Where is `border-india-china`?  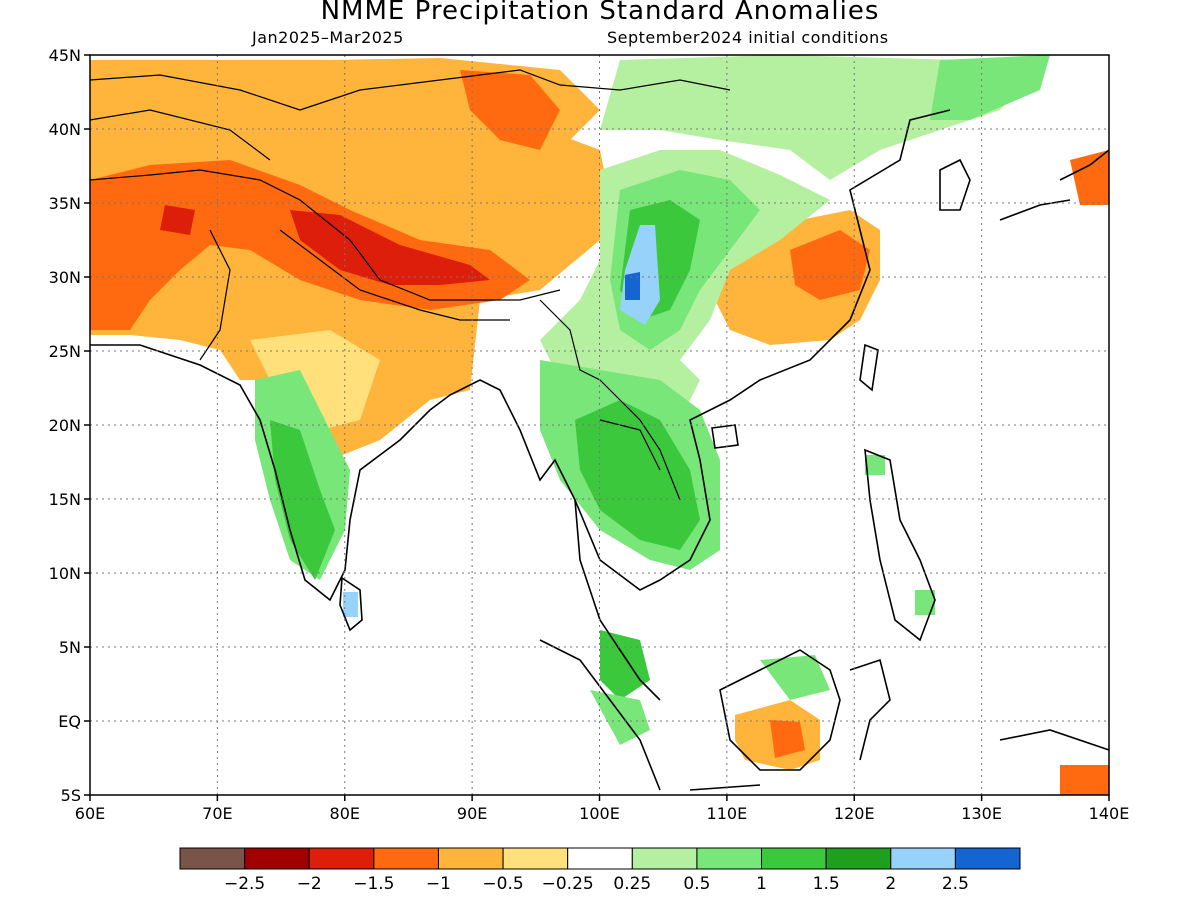 border-india-china is located at coordinates (394, 275).